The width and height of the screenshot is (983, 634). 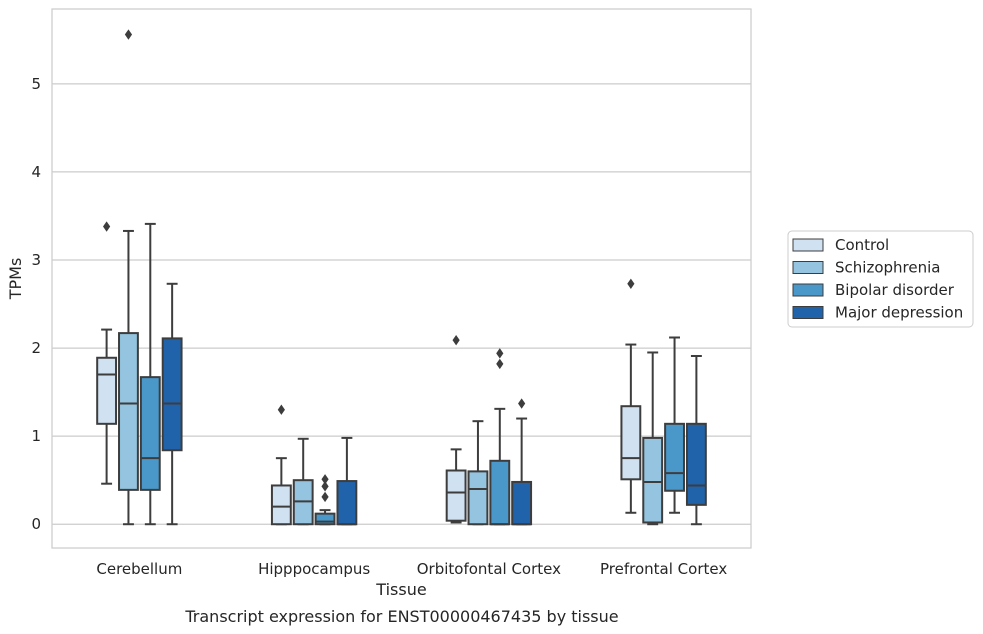 What do you see at coordinates (663, 569) in the screenshot?
I see `x-tick-label: Prefrontal Cortex` at bounding box center [663, 569].